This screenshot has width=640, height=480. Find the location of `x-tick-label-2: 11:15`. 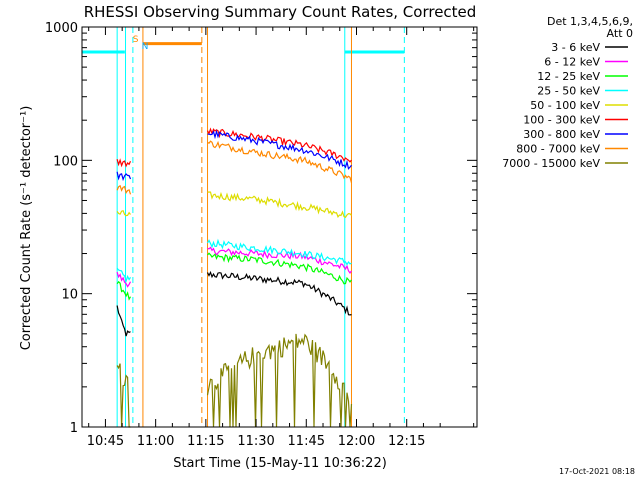

x-tick-label-2: 11:15 is located at coordinates (205, 441).